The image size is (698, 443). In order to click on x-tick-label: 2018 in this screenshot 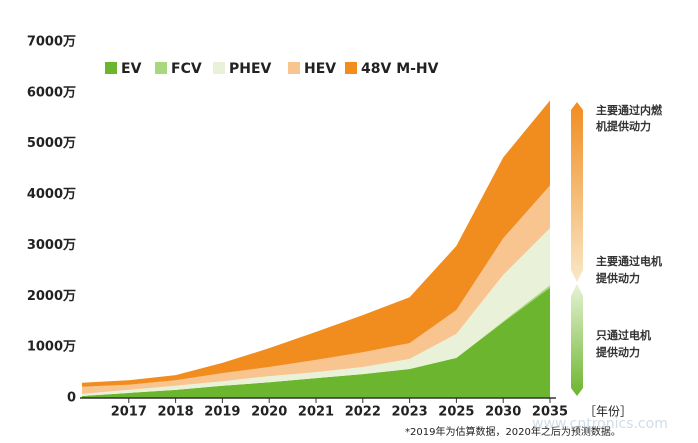, I will do `click(176, 412)`.